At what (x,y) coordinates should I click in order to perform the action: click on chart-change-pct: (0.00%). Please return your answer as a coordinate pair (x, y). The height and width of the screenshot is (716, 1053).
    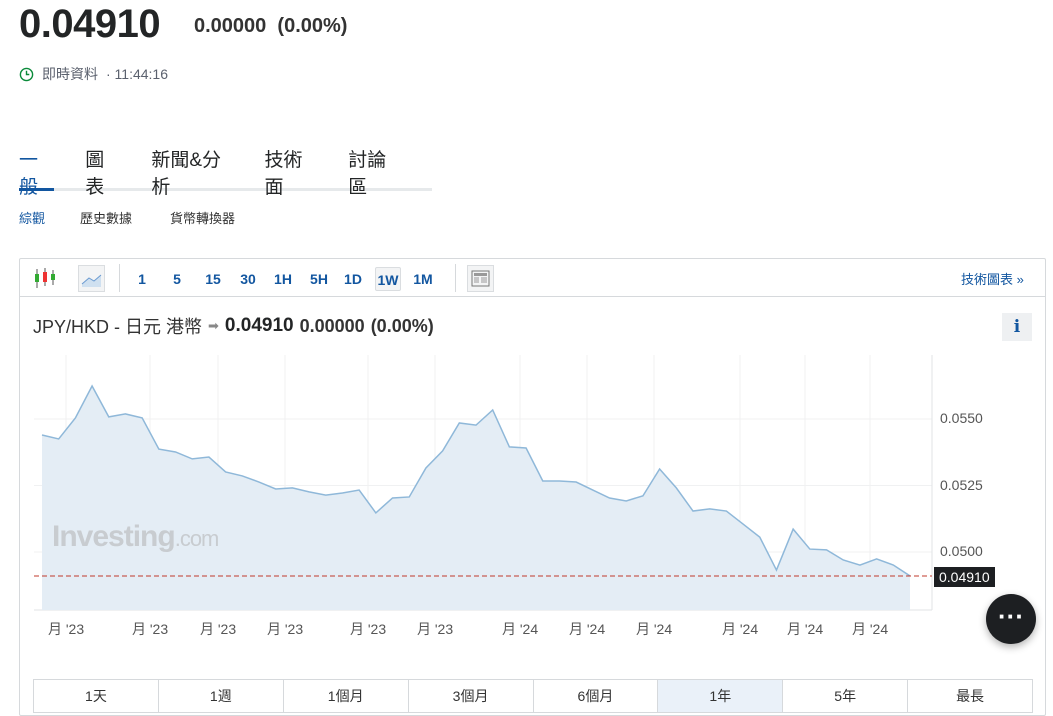
    Looking at the image, I should click on (402, 325).